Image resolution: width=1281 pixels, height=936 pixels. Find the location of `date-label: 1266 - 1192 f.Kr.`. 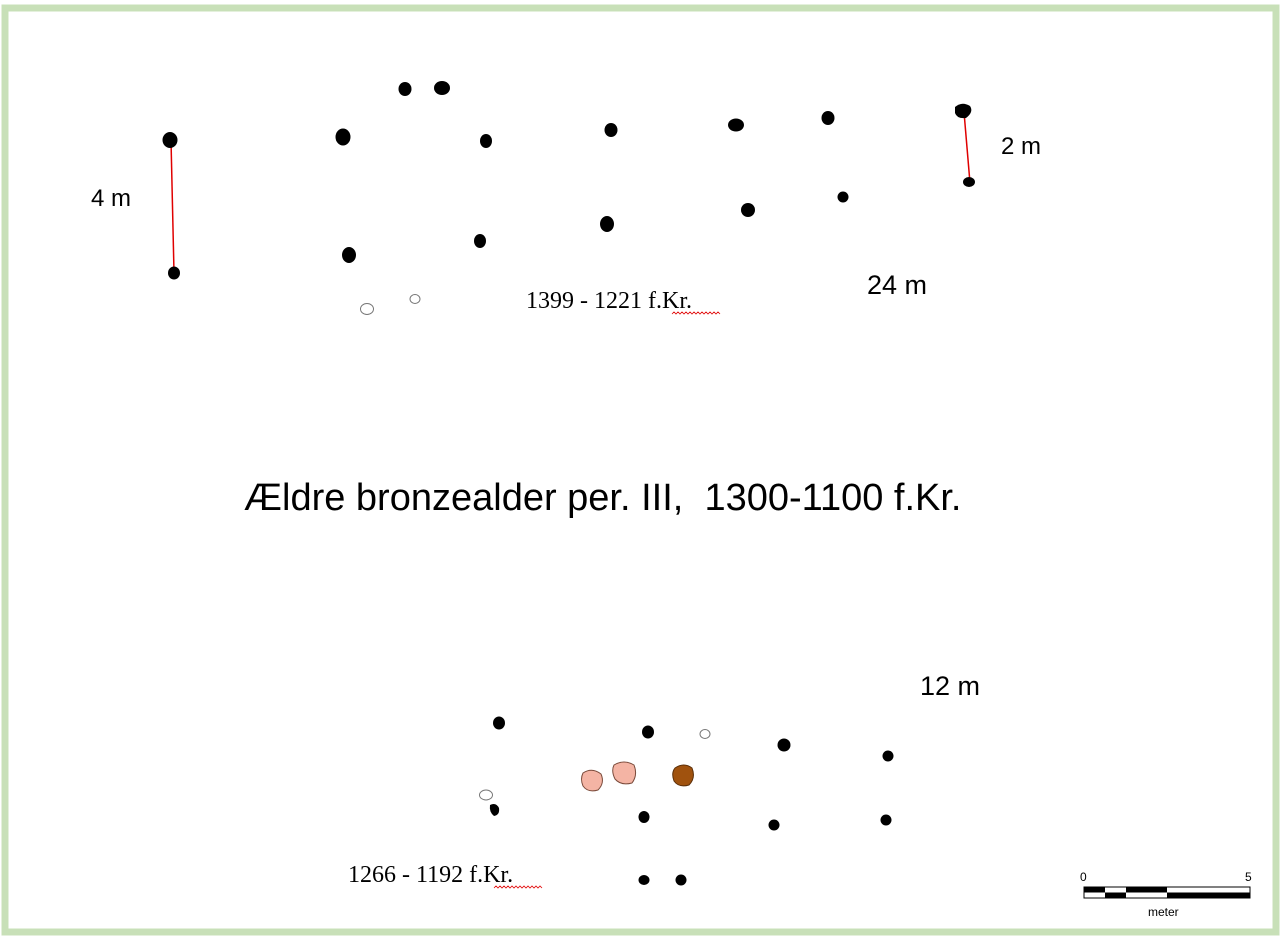

date-label: 1266 - 1192 f.Kr. is located at coordinates (430, 875).